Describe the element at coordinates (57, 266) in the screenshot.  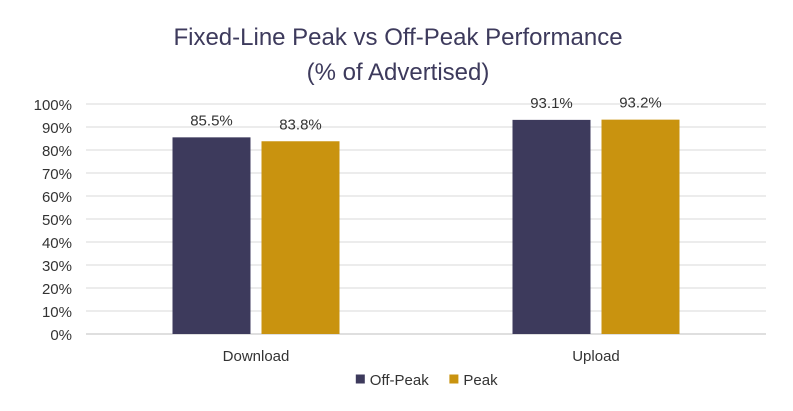
I see `y-tick-label: 30%` at that location.